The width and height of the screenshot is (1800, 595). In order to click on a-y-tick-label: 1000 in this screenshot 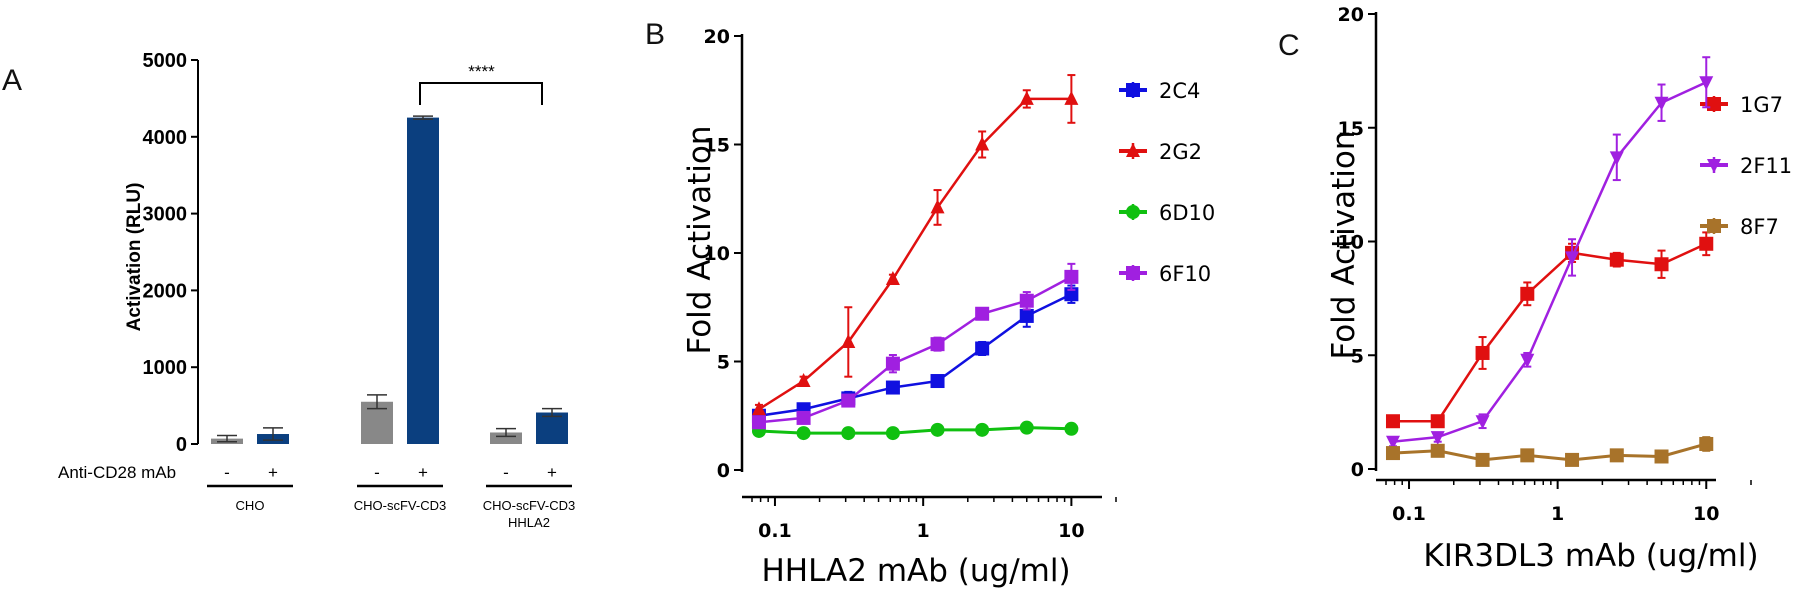, I will do `click(165, 368)`.